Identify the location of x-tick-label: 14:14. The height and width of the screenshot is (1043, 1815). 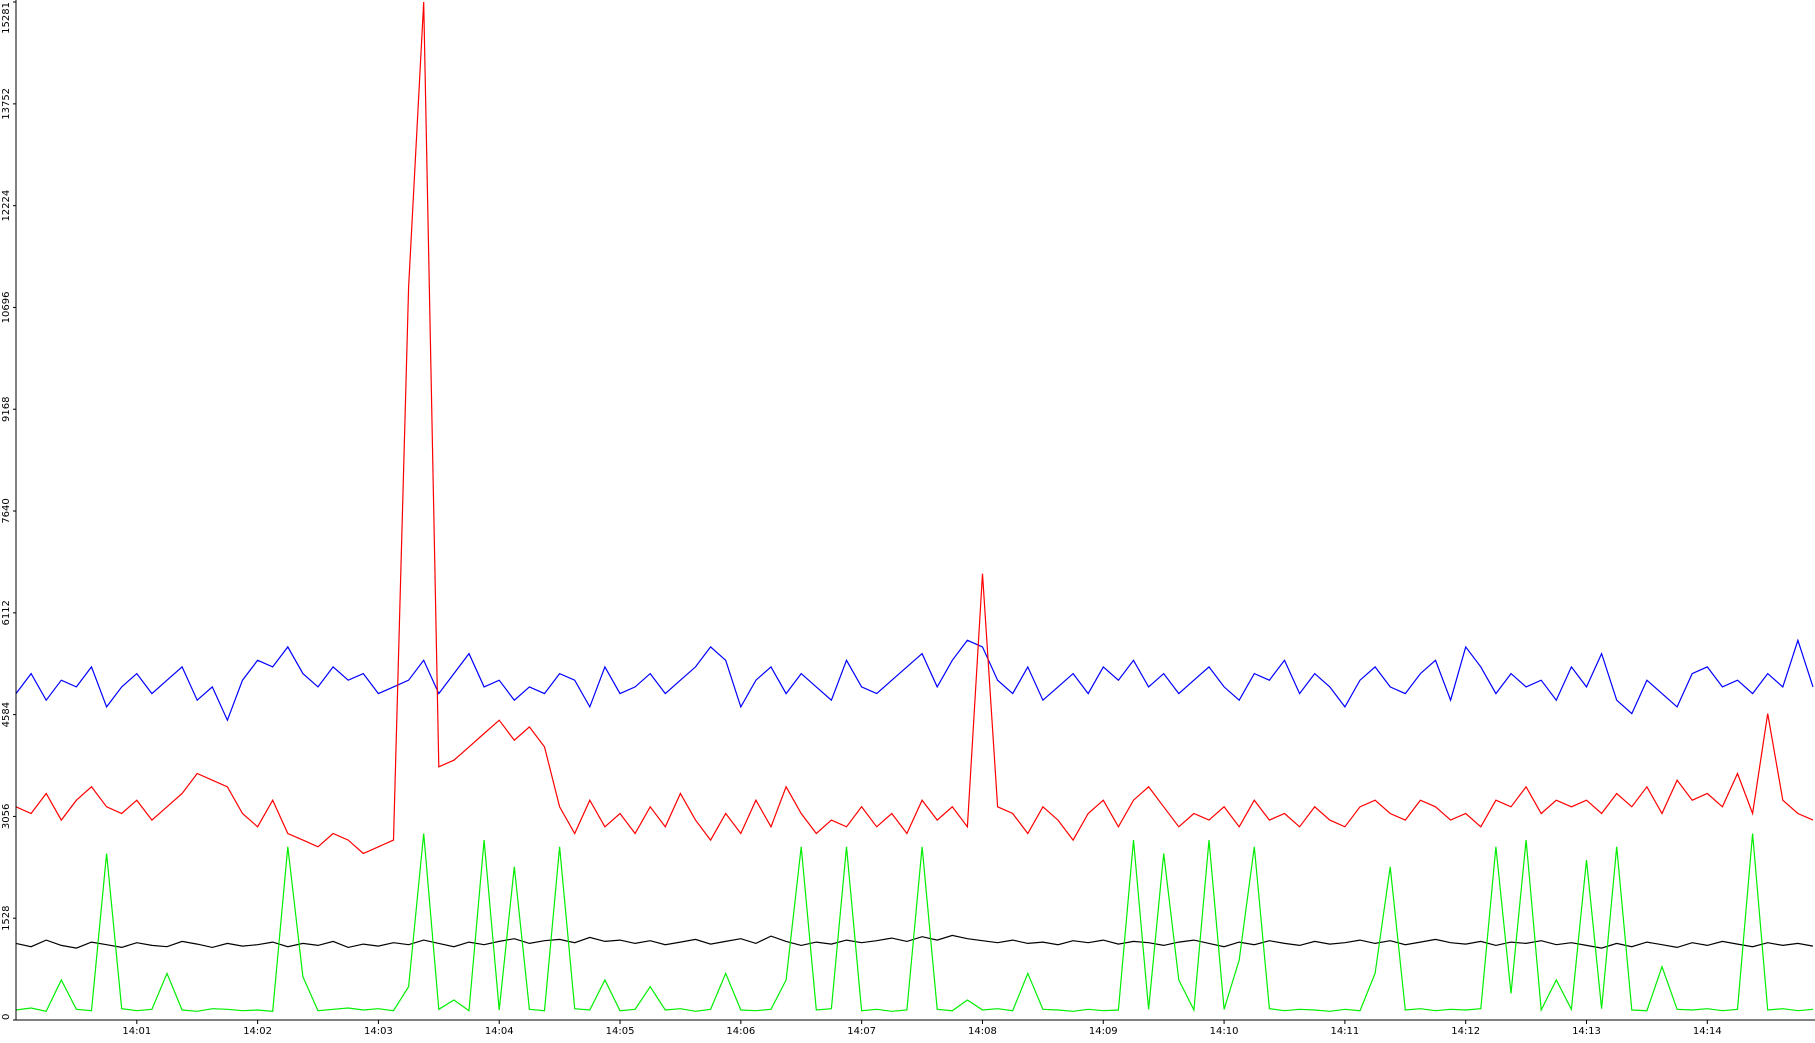
(1707, 1031).